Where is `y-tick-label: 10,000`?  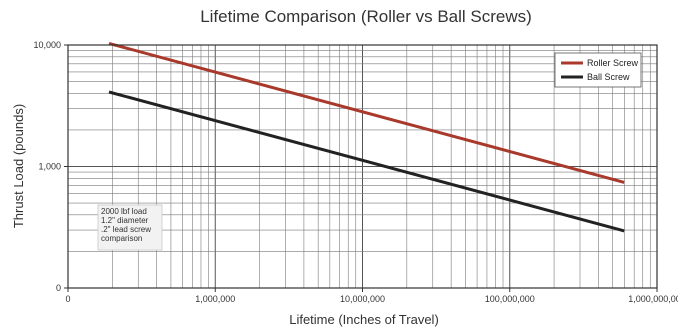 y-tick-label: 10,000 is located at coordinates (47, 45).